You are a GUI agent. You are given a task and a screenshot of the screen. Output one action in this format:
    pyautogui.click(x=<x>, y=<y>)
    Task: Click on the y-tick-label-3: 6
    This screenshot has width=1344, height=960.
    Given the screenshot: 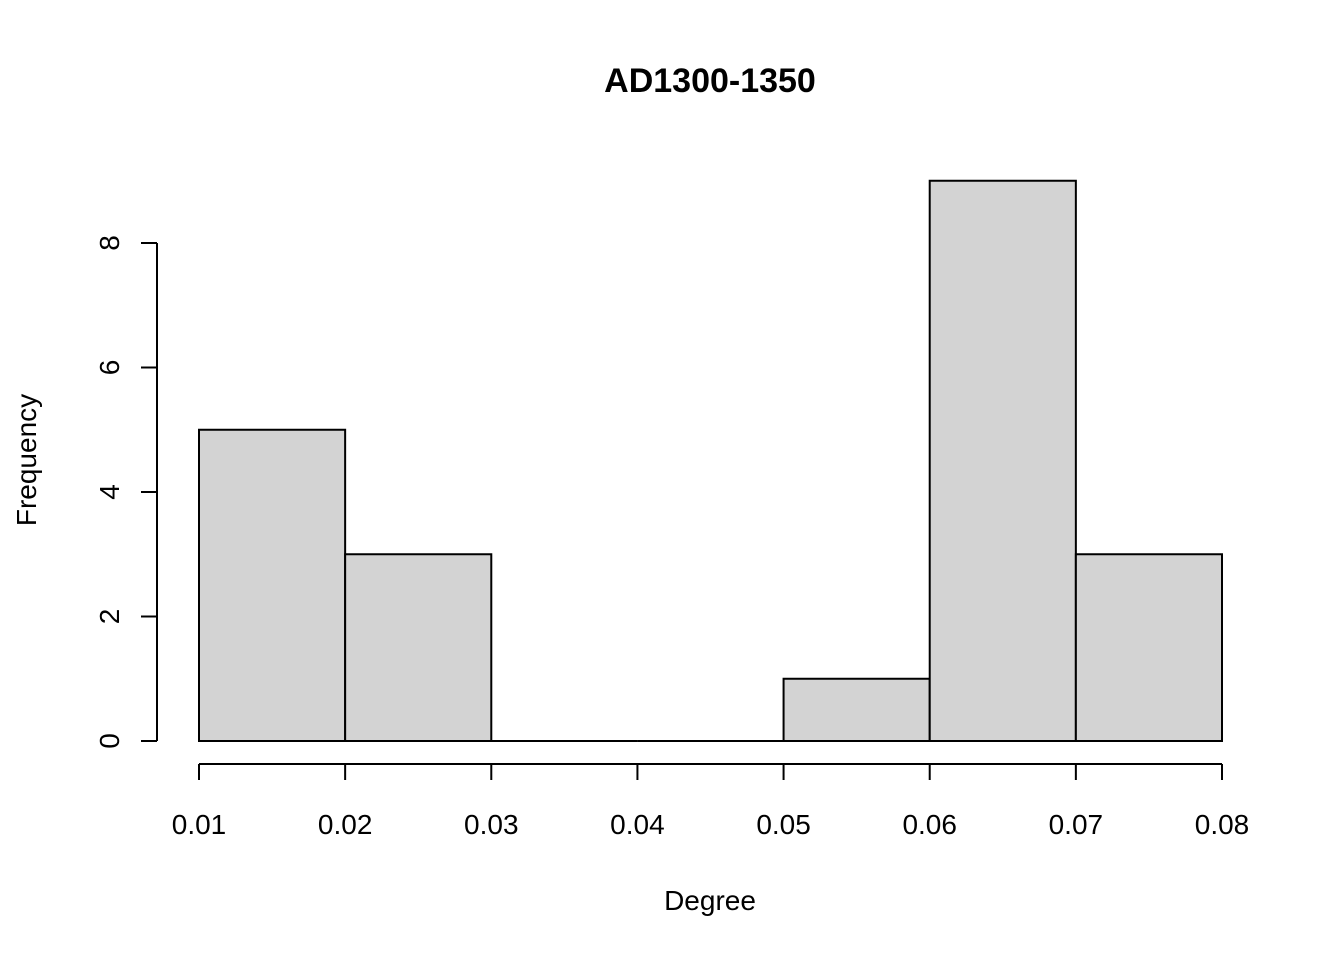 What is the action you would take?
    pyautogui.click(x=109, y=368)
    